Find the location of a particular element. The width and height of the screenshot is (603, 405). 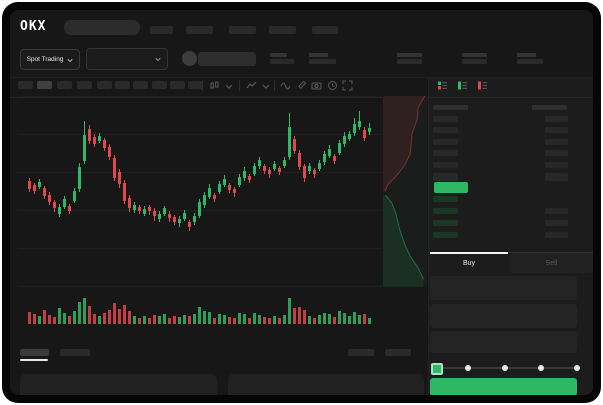

orderbook-mode-asks-icon is located at coordinates (482, 85).